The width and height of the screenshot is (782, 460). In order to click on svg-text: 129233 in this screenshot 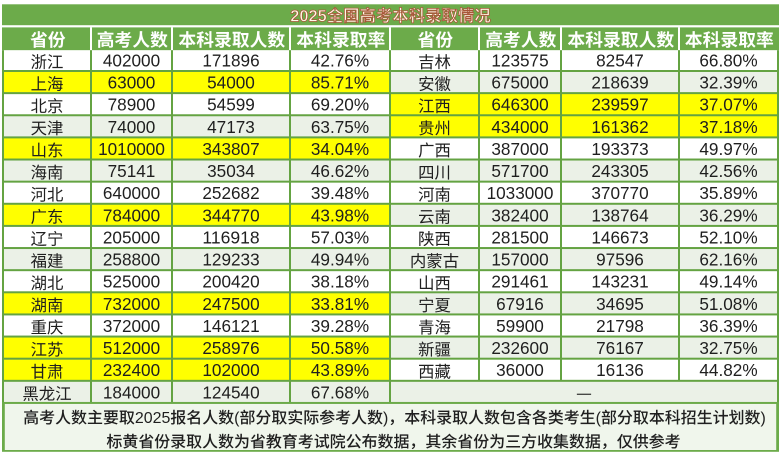, I will do `click(230, 260)`.